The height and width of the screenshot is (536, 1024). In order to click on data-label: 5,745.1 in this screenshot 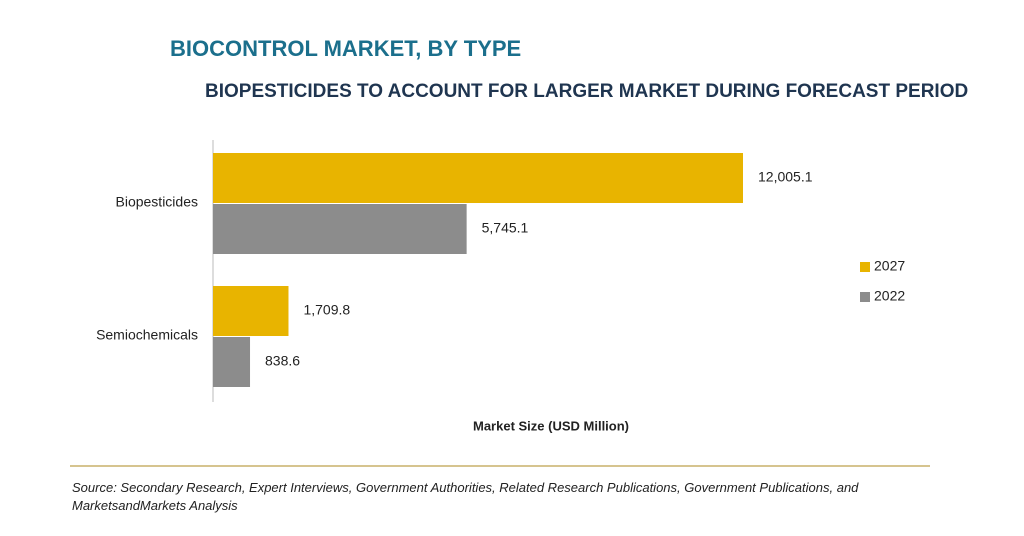, I will do `click(505, 228)`.